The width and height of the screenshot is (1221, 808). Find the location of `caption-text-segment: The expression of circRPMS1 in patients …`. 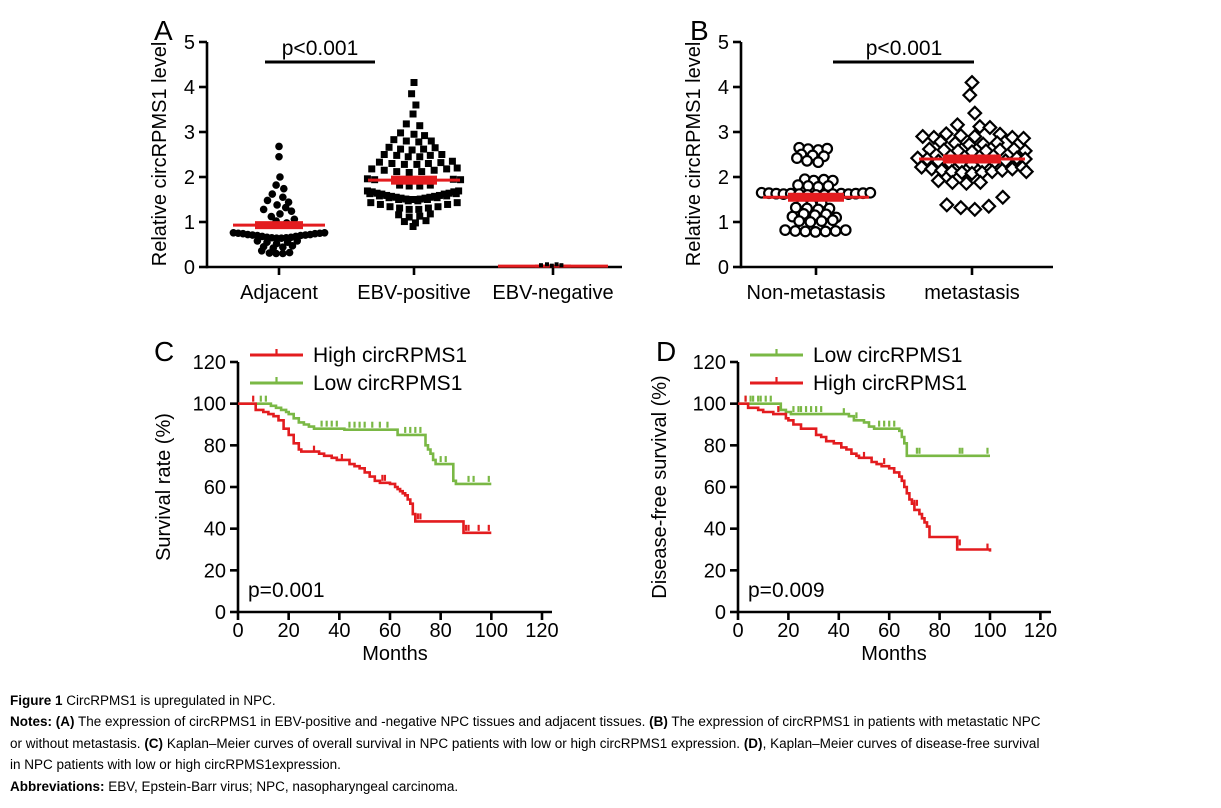

caption-text-segment: The expression of circRPMS1 in patients … is located at coordinates (854, 722).